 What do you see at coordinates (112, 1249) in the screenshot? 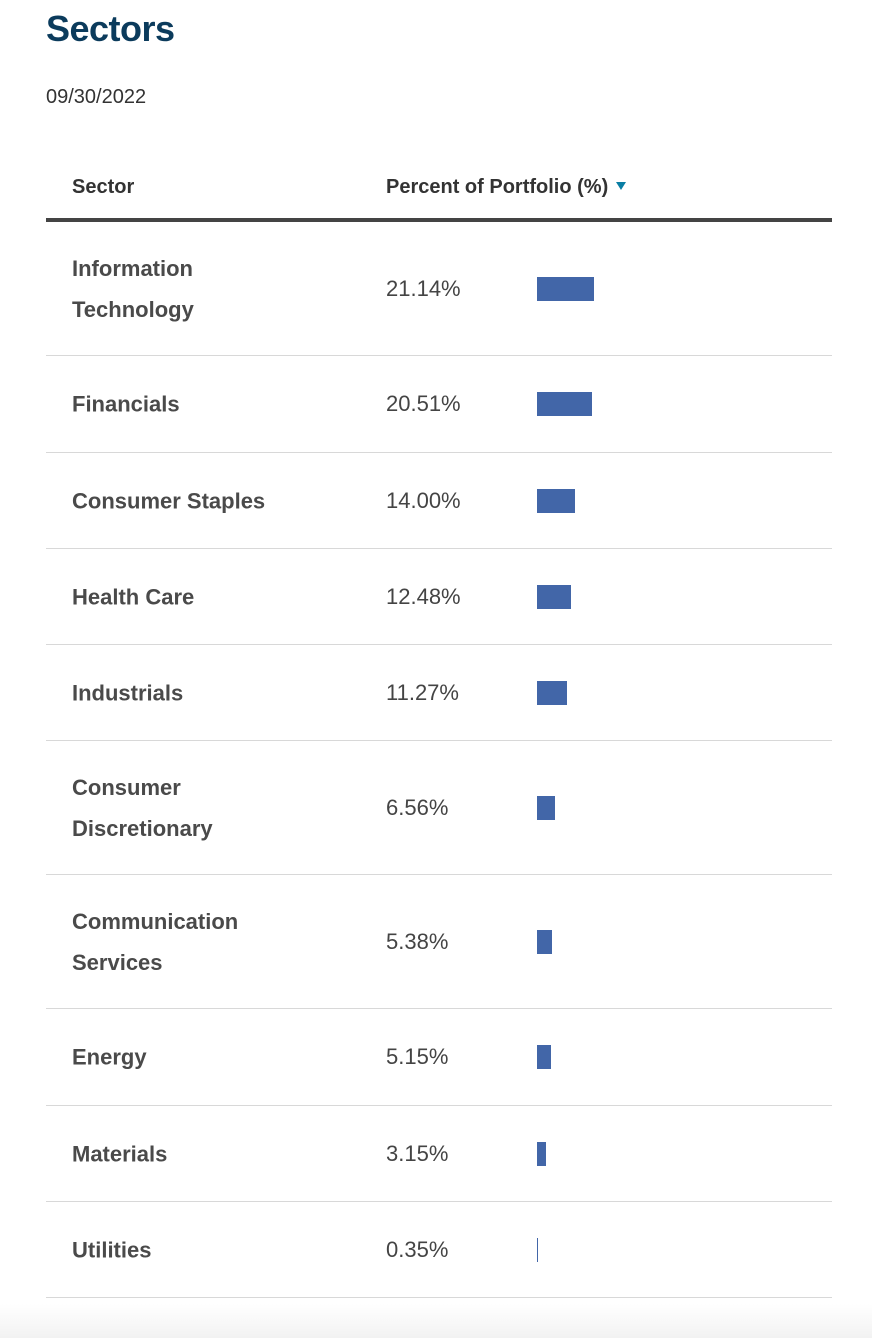
I see `sector-name: Utilities` at bounding box center [112, 1249].